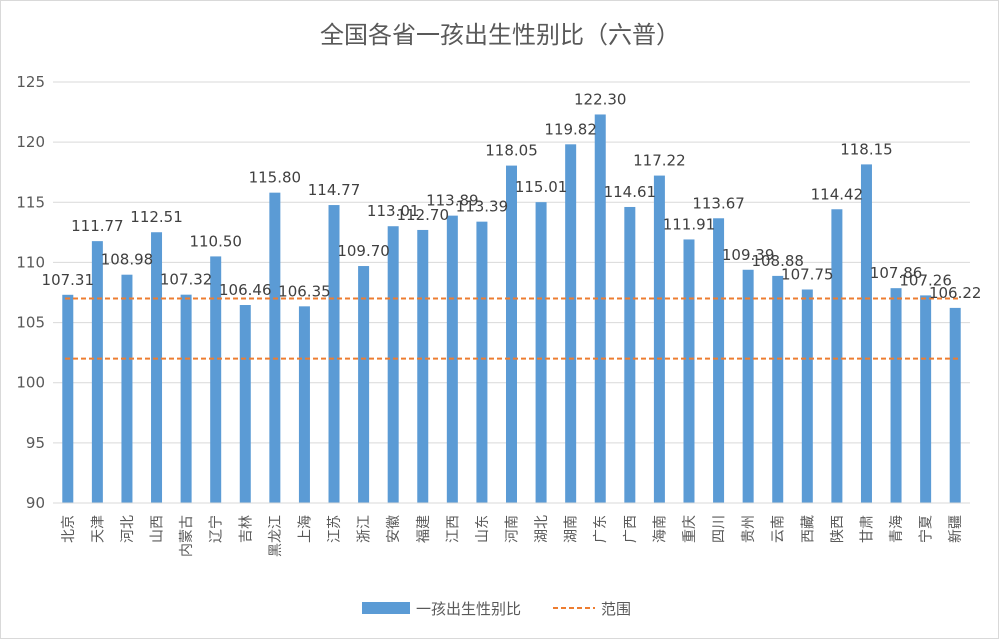 The image size is (999, 640). Describe the element at coordinates (334, 190) in the screenshot. I see `data-label: 114.77` at that location.